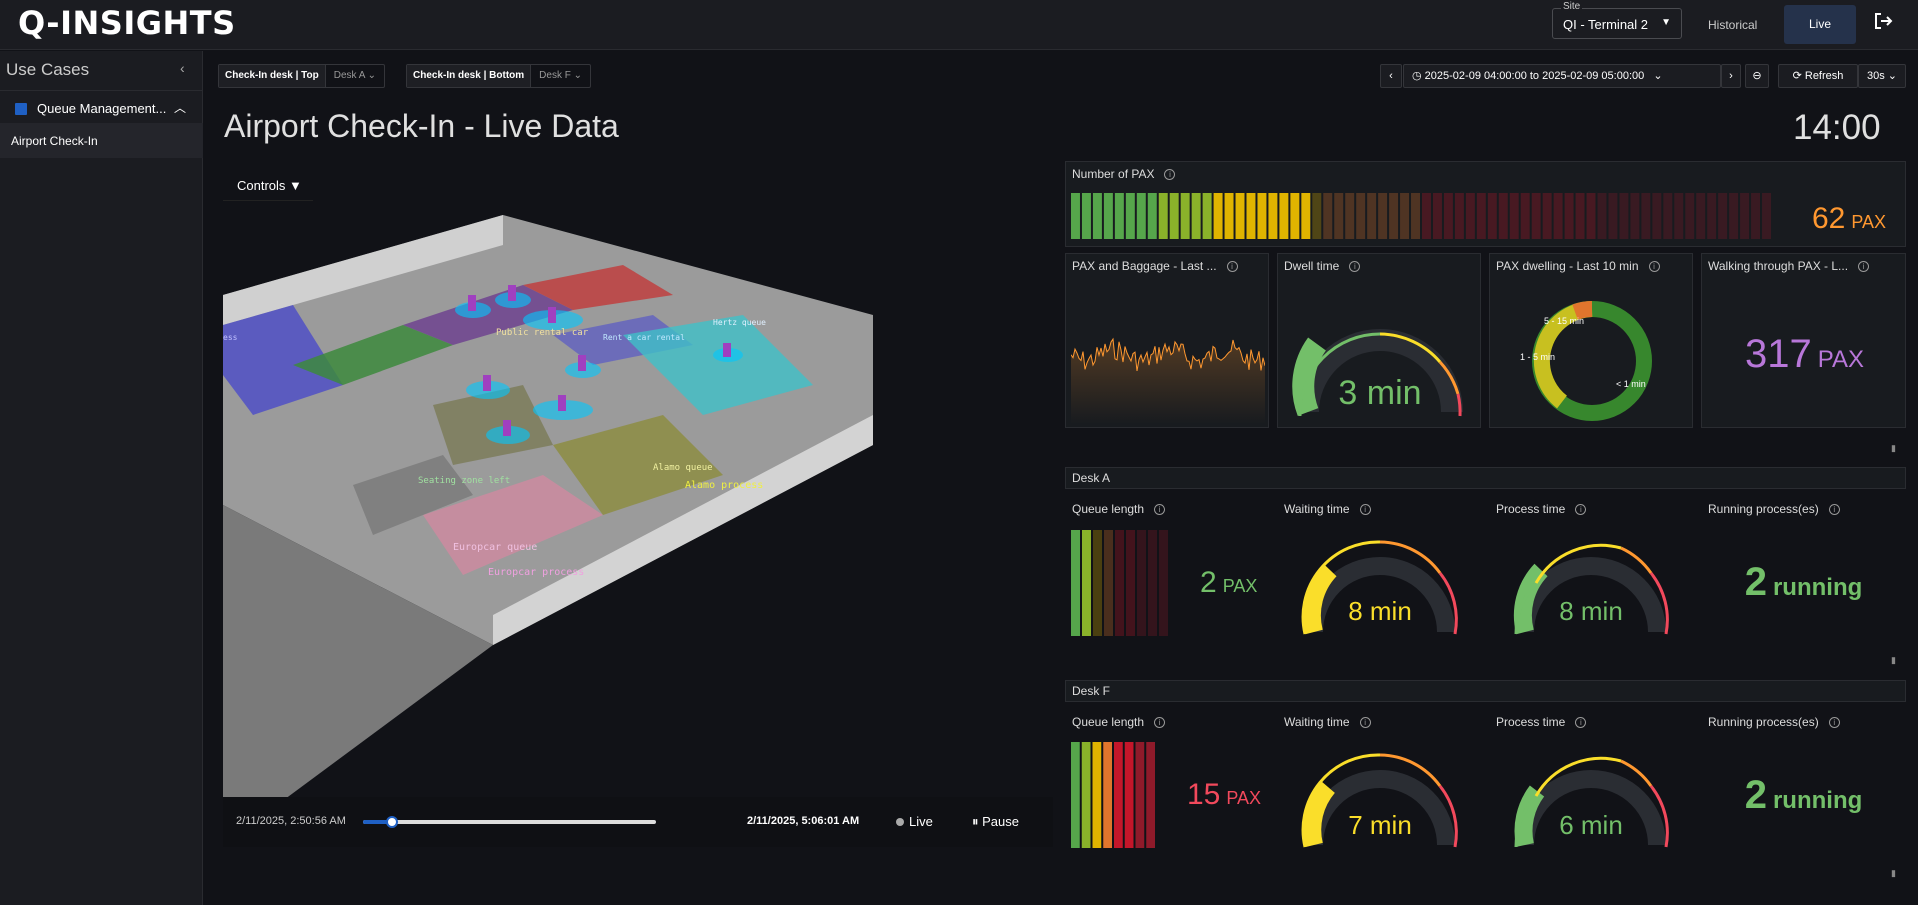 The image size is (1918, 905). I want to click on chevron-left-icon: ‹, so click(182, 68).